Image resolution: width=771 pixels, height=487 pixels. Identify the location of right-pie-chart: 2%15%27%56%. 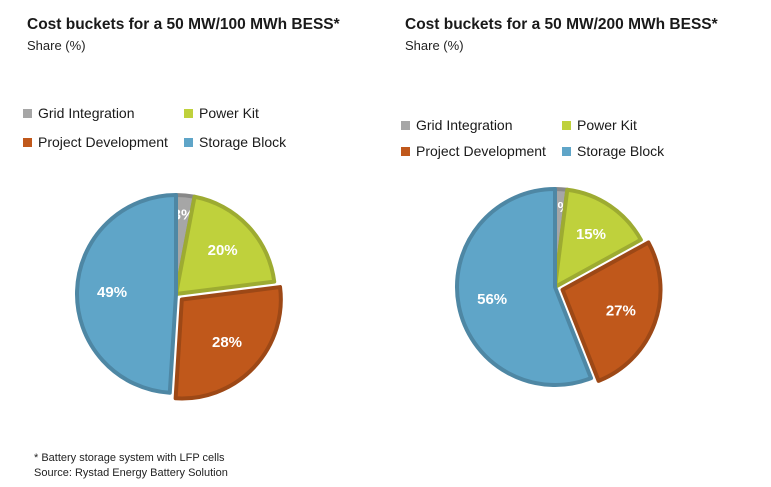
(559, 287).